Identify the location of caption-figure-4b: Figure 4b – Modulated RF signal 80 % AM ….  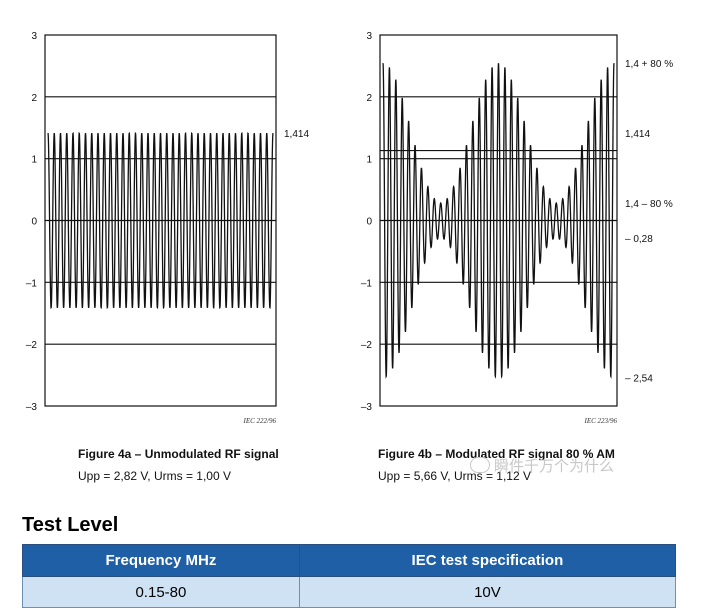
(496, 465).